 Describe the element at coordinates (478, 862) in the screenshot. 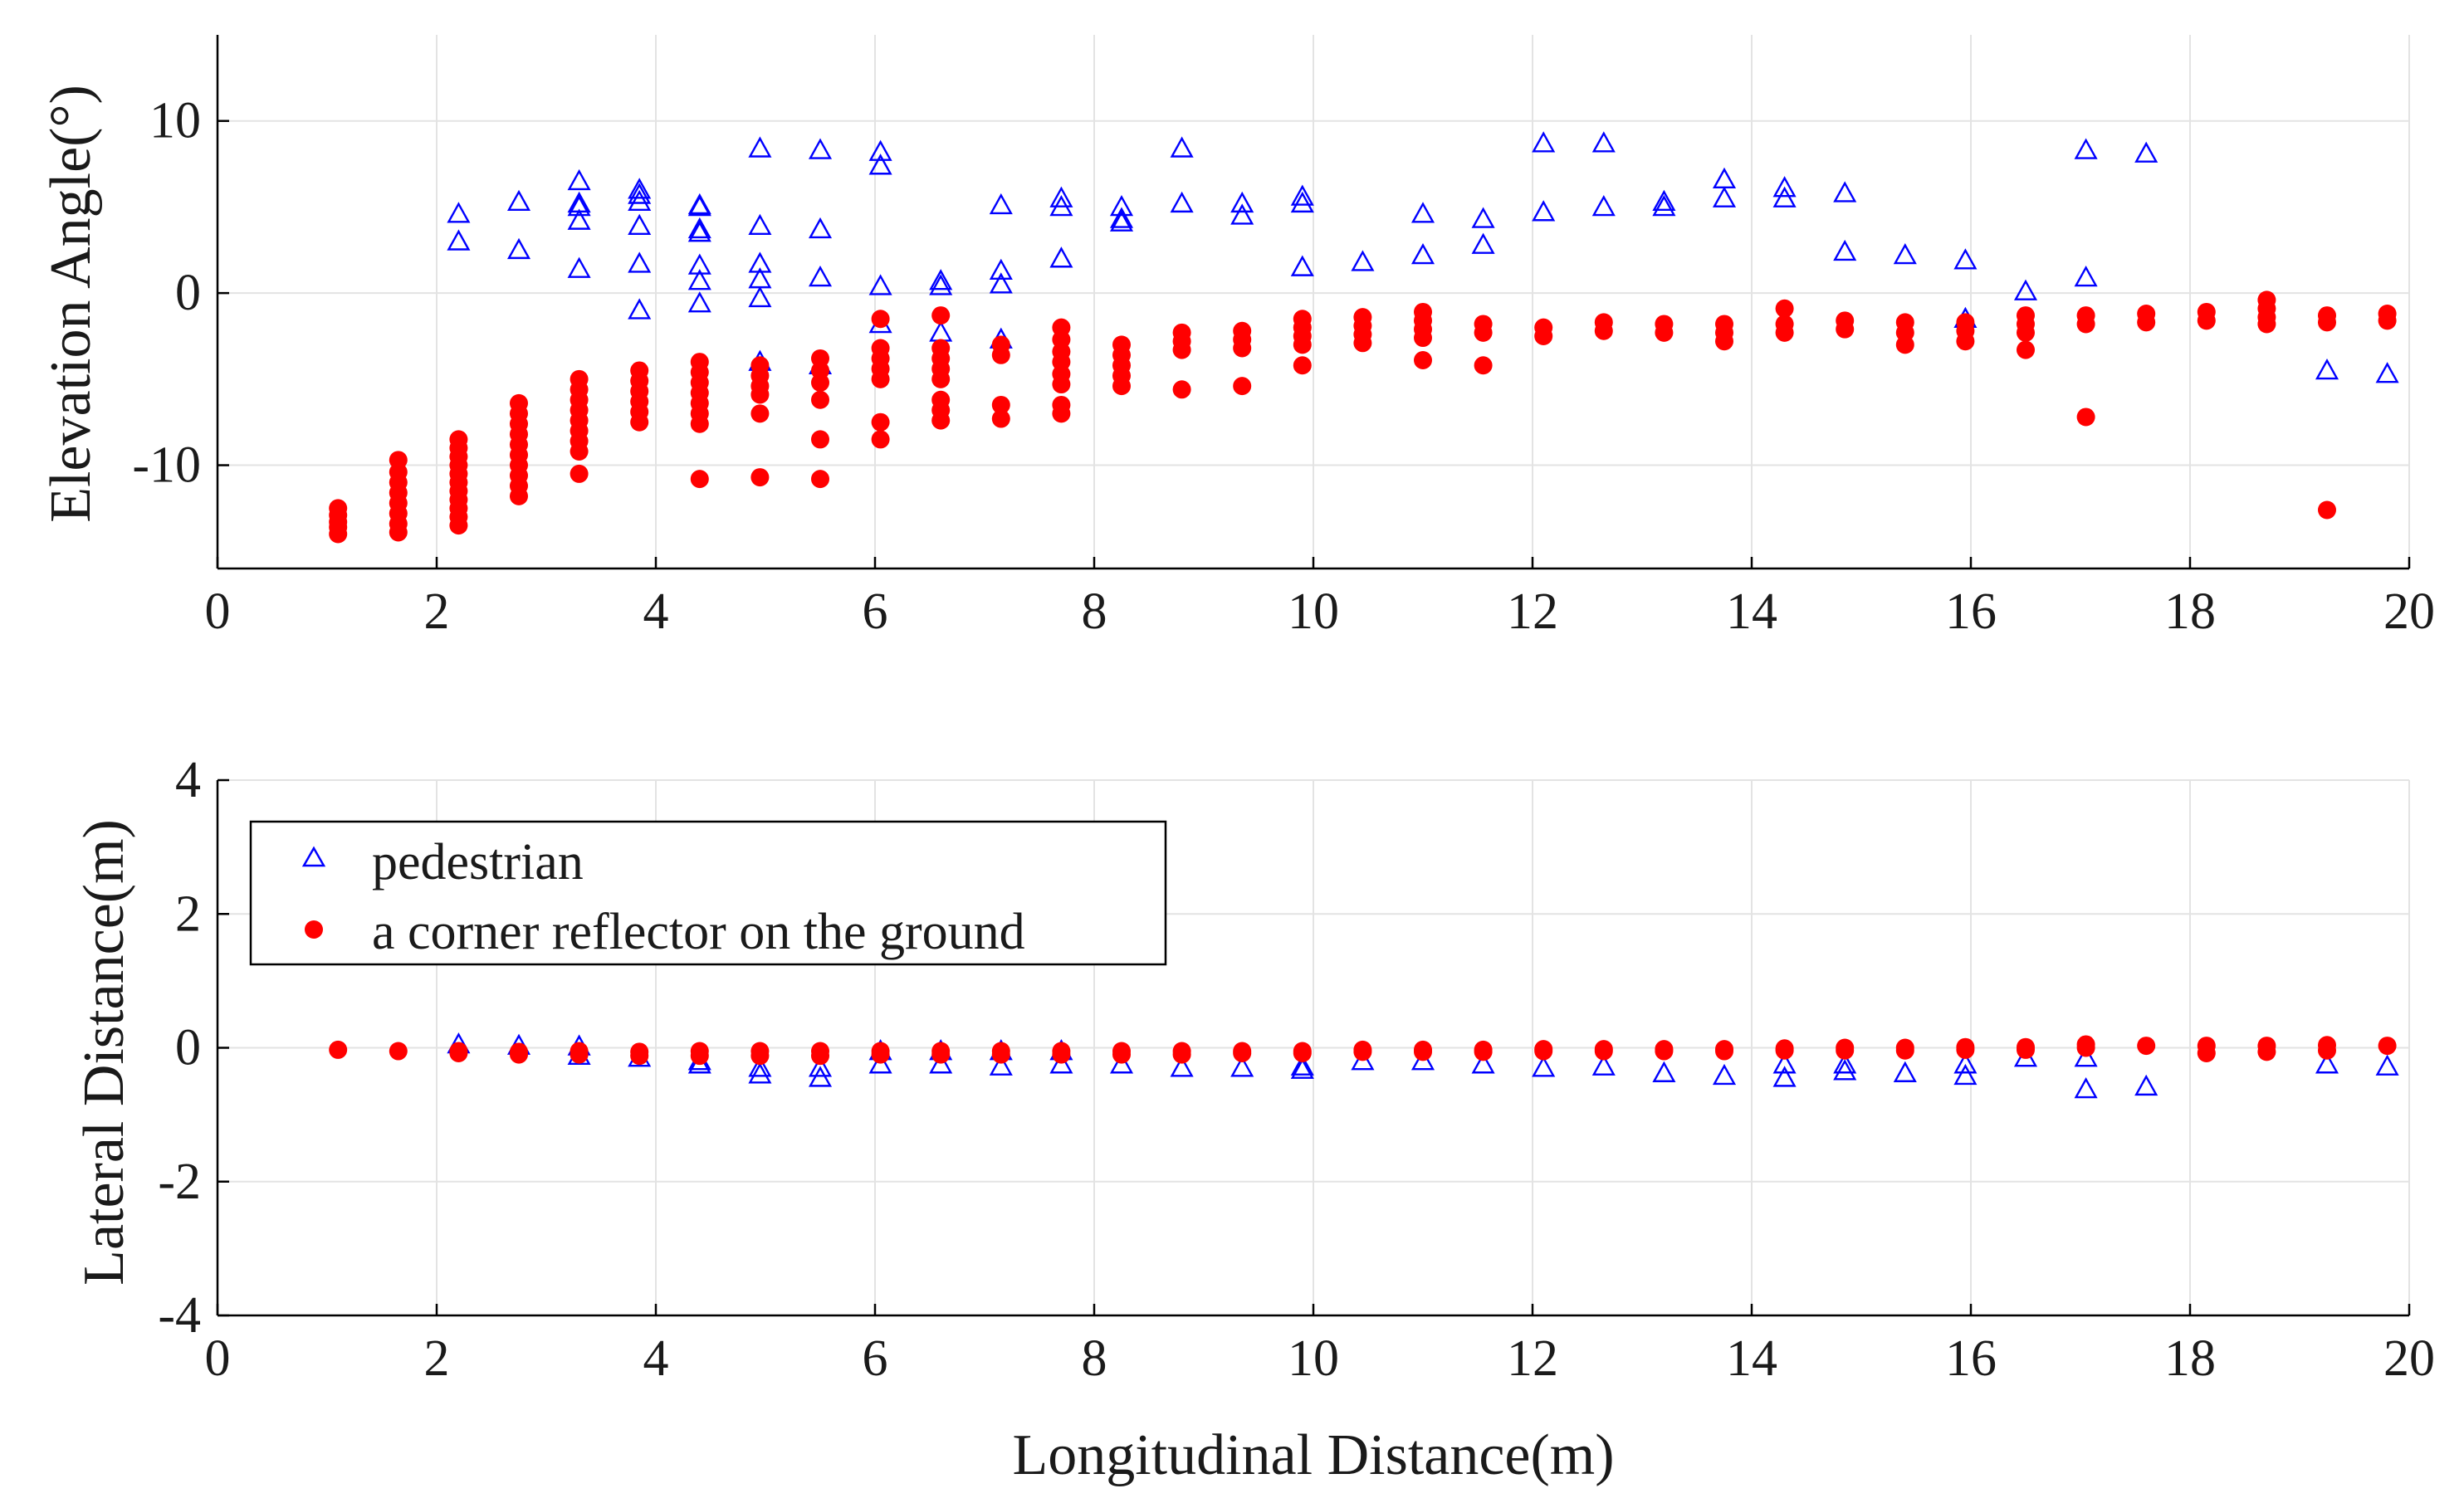

I see `legend-pedestrian-label: pedestrian` at that location.